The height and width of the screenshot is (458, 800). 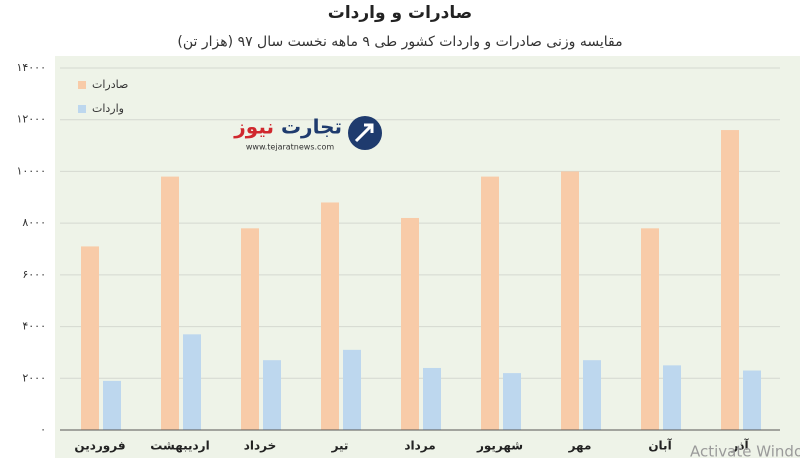 I want to click on y-tick-label: ۰, so click(x=43, y=429).